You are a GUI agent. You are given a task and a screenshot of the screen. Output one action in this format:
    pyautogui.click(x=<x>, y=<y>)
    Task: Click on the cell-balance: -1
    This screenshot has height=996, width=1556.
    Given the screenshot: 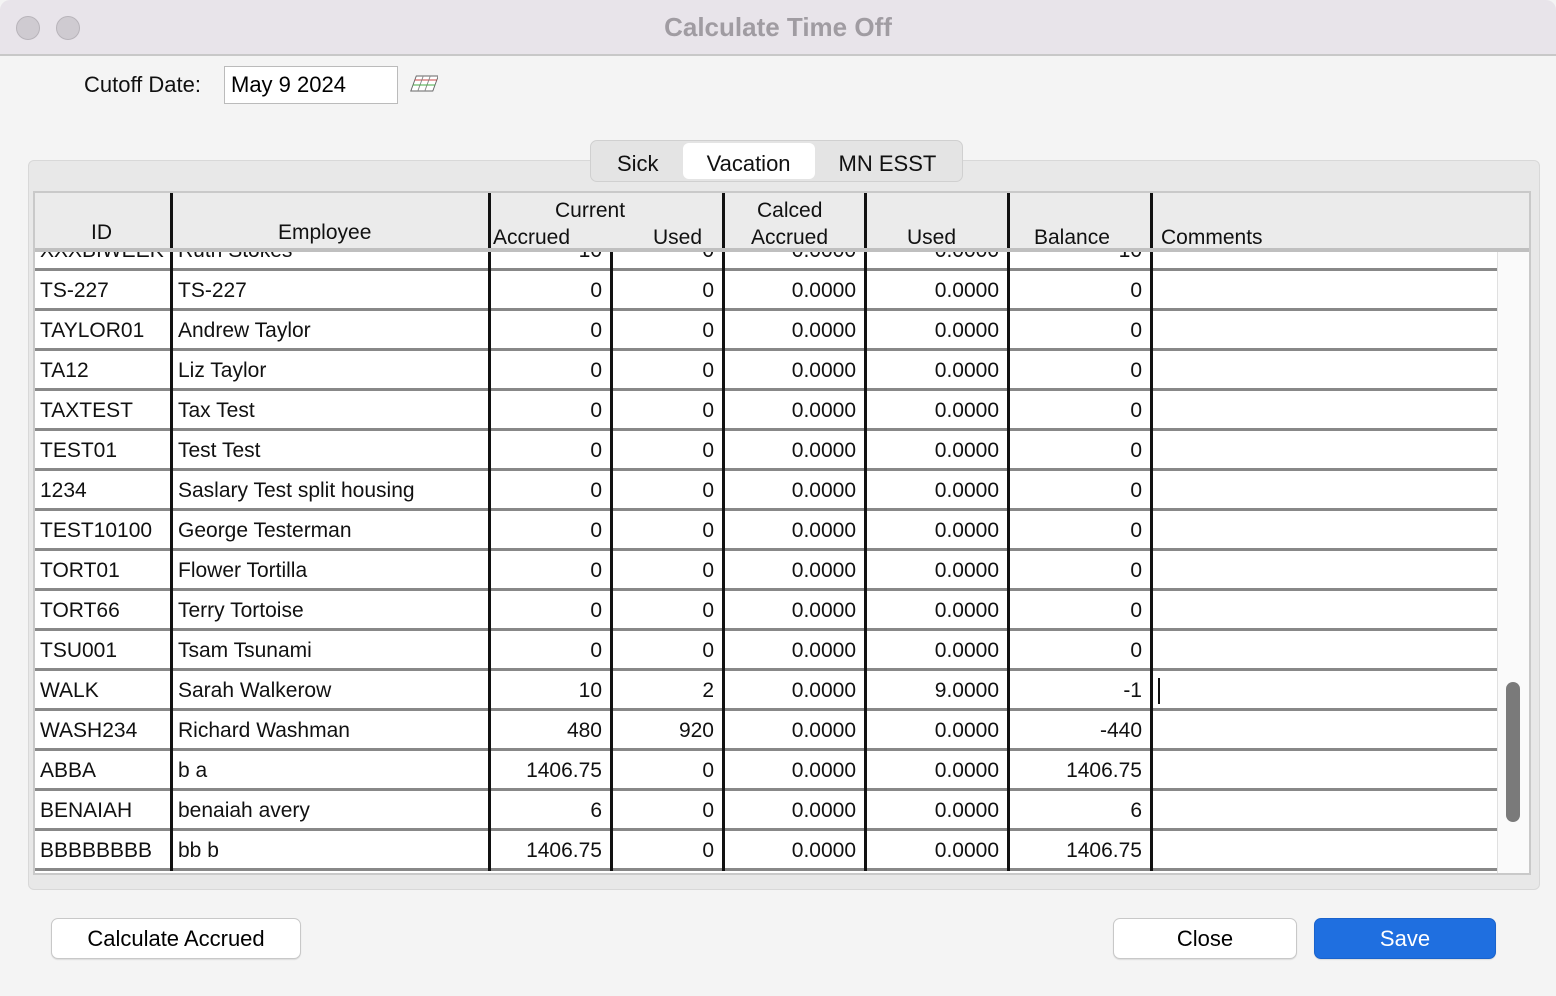 What is the action you would take?
    pyautogui.click(x=1081, y=691)
    